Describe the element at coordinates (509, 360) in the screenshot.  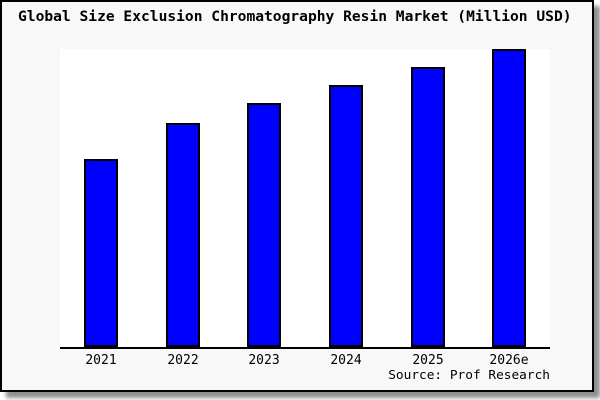
I see `x-tick-label-2026e: 2026e` at that location.